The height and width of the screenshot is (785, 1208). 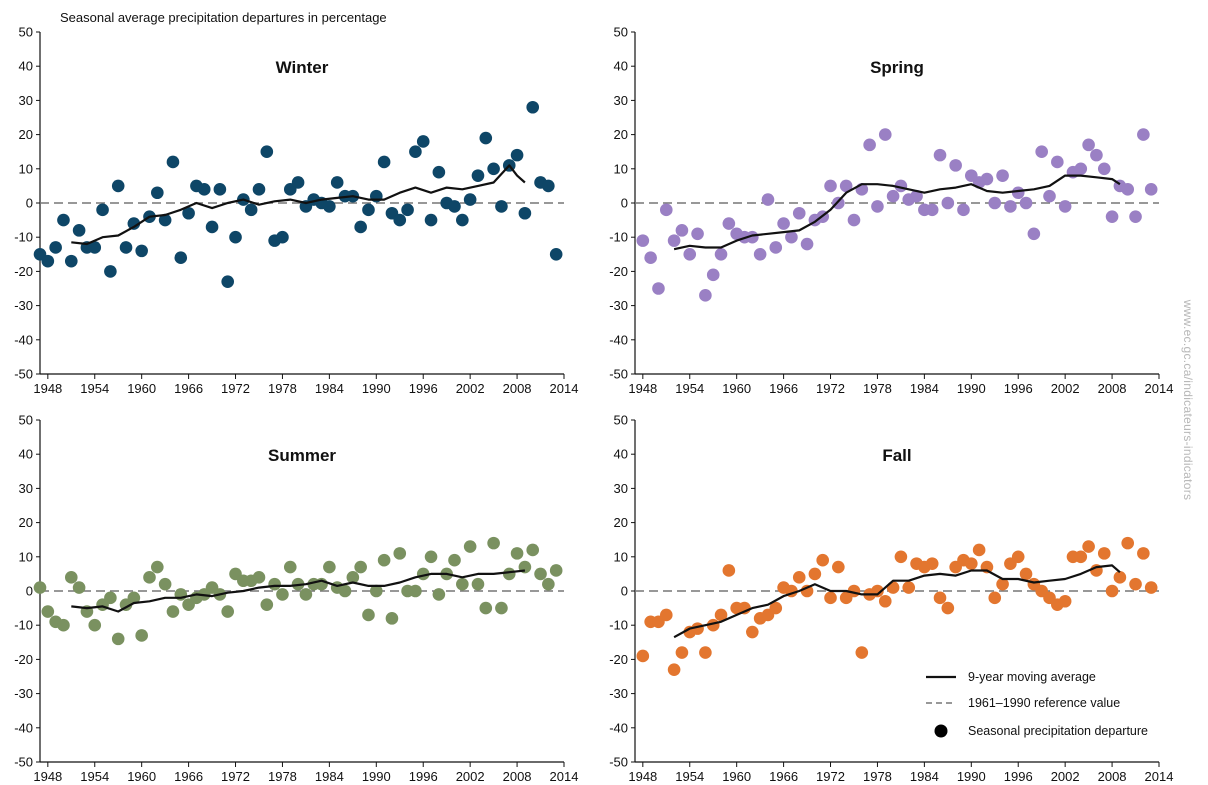 I want to click on x-tick-label-winter-2008: 2008, so click(x=517, y=388).